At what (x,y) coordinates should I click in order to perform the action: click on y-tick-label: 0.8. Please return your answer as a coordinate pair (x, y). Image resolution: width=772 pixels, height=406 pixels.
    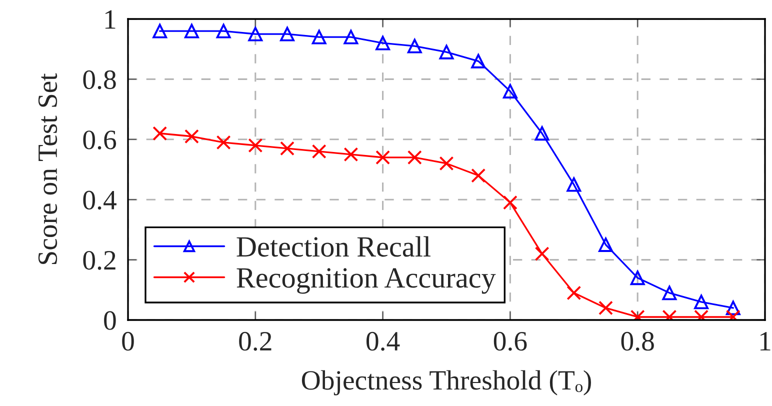
    Looking at the image, I should click on (99, 80).